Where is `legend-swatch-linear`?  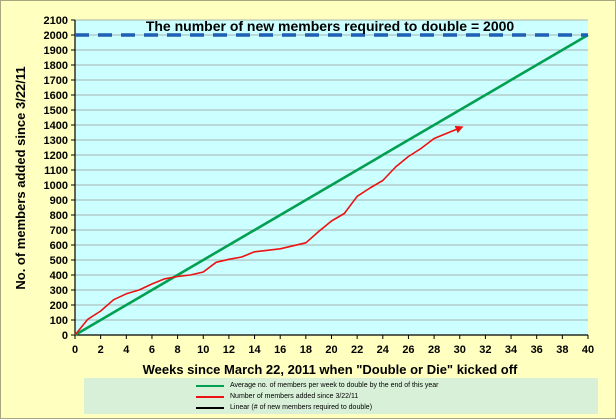 legend-swatch-linear is located at coordinates (210, 407).